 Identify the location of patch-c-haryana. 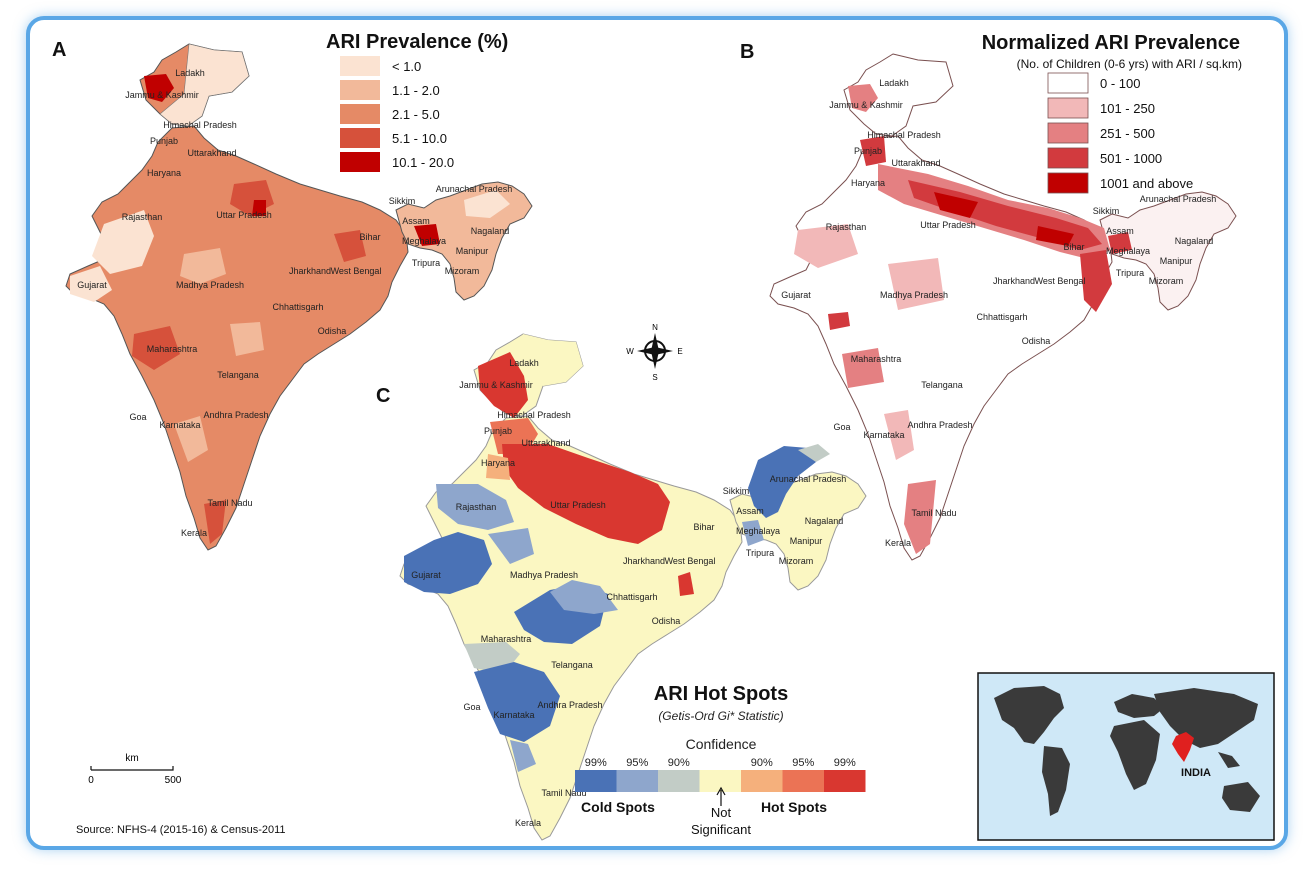
(498, 467).